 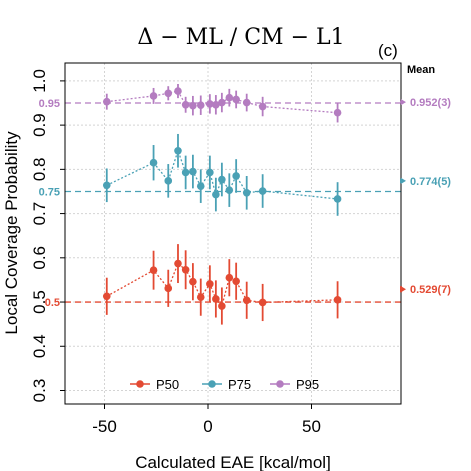 What do you see at coordinates (39, 258) in the screenshot?
I see `y-tick-label: 0.6` at bounding box center [39, 258].